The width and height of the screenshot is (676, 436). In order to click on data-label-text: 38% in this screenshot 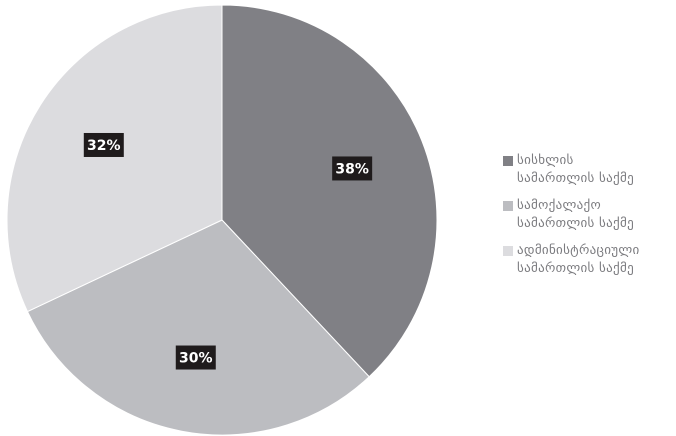, I will do `click(352, 169)`.